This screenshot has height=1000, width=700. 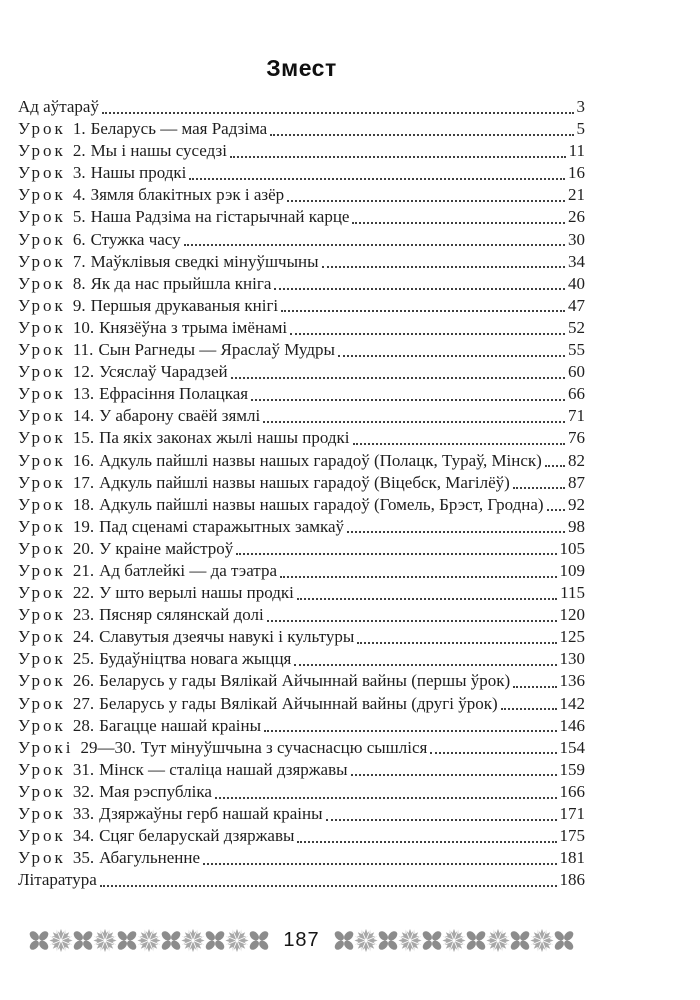 What do you see at coordinates (301, 792) in the screenshot?
I see `toc-entry: Урок 32. Мая рэспубліка 166` at bounding box center [301, 792].